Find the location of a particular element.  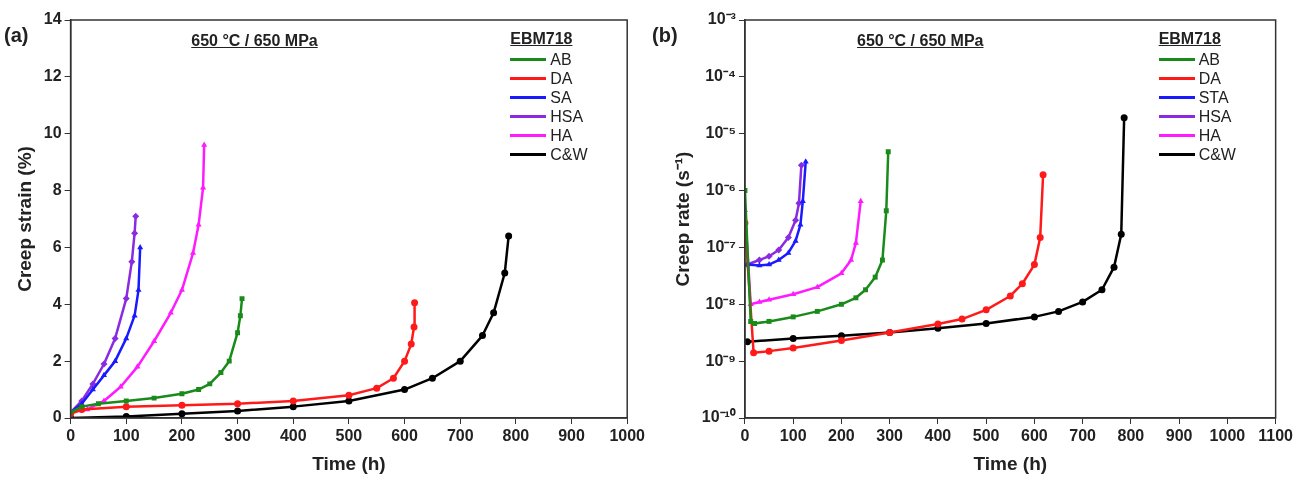

y-tick-label: 4 is located at coordinates (57, 303).